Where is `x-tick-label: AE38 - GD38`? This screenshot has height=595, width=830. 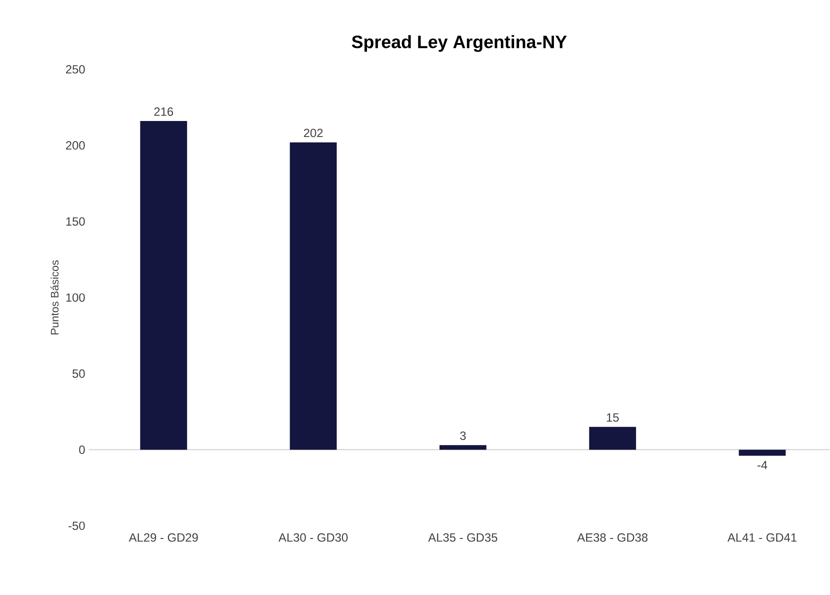
x-tick-label: AE38 - GD38 is located at coordinates (612, 537).